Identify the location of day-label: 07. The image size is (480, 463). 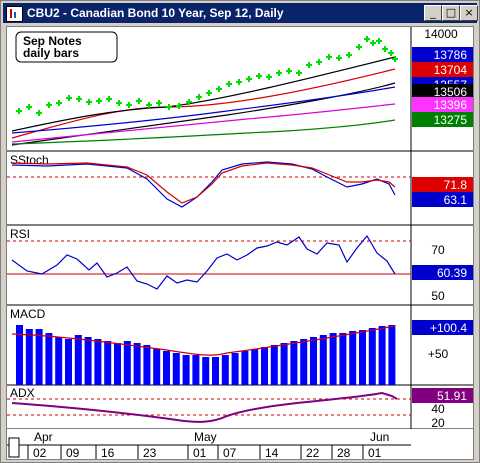
(230, 452).